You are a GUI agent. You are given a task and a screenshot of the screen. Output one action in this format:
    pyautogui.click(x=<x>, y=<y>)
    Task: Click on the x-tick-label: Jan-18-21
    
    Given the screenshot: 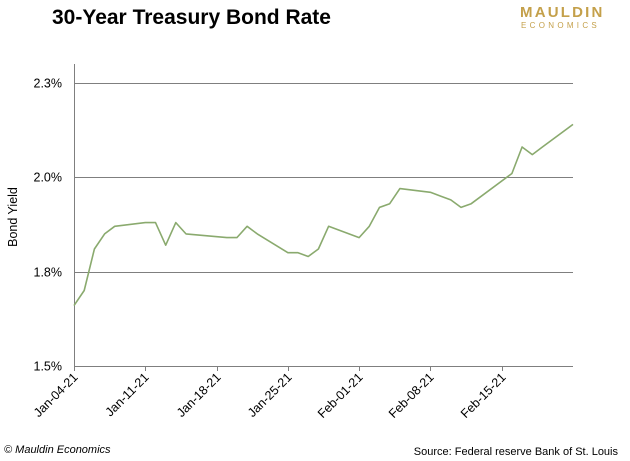 What is the action you would take?
    pyautogui.click(x=199, y=395)
    